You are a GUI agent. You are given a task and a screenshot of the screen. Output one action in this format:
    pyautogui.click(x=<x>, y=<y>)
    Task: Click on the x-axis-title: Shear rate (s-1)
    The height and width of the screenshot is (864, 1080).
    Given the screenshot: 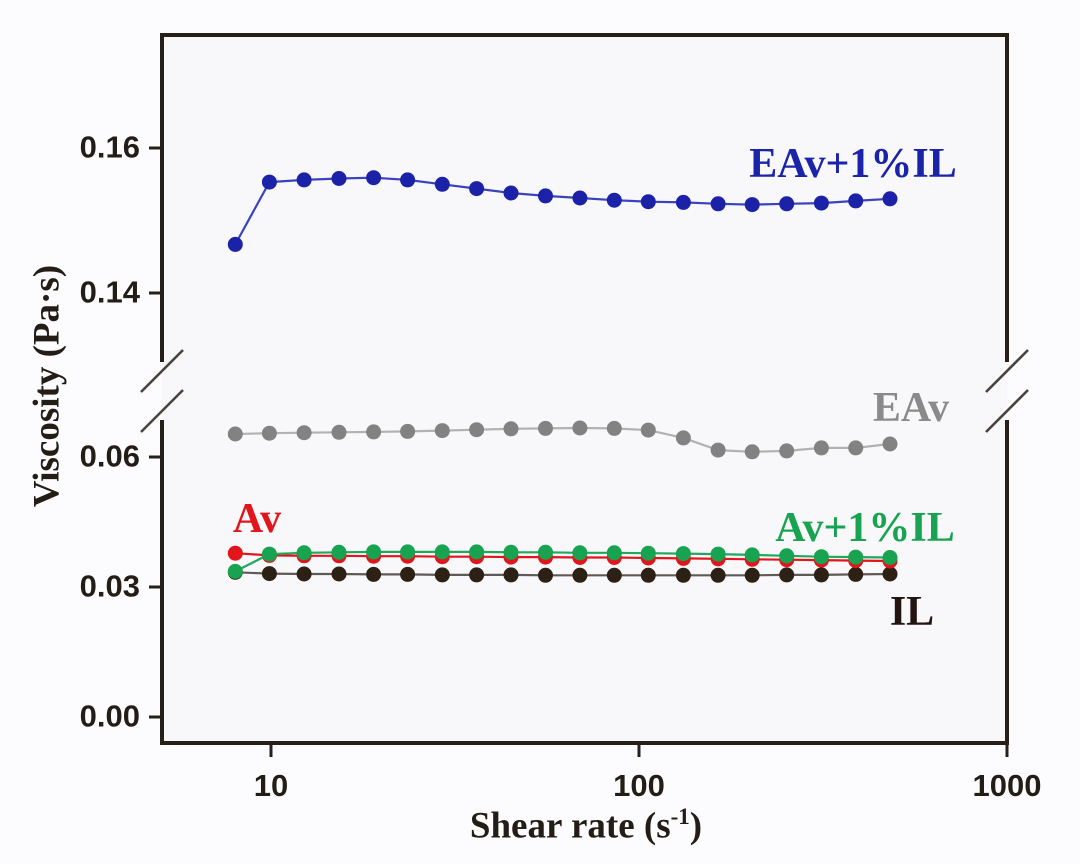 What is the action you would take?
    pyautogui.click(x=586, y=826)
    